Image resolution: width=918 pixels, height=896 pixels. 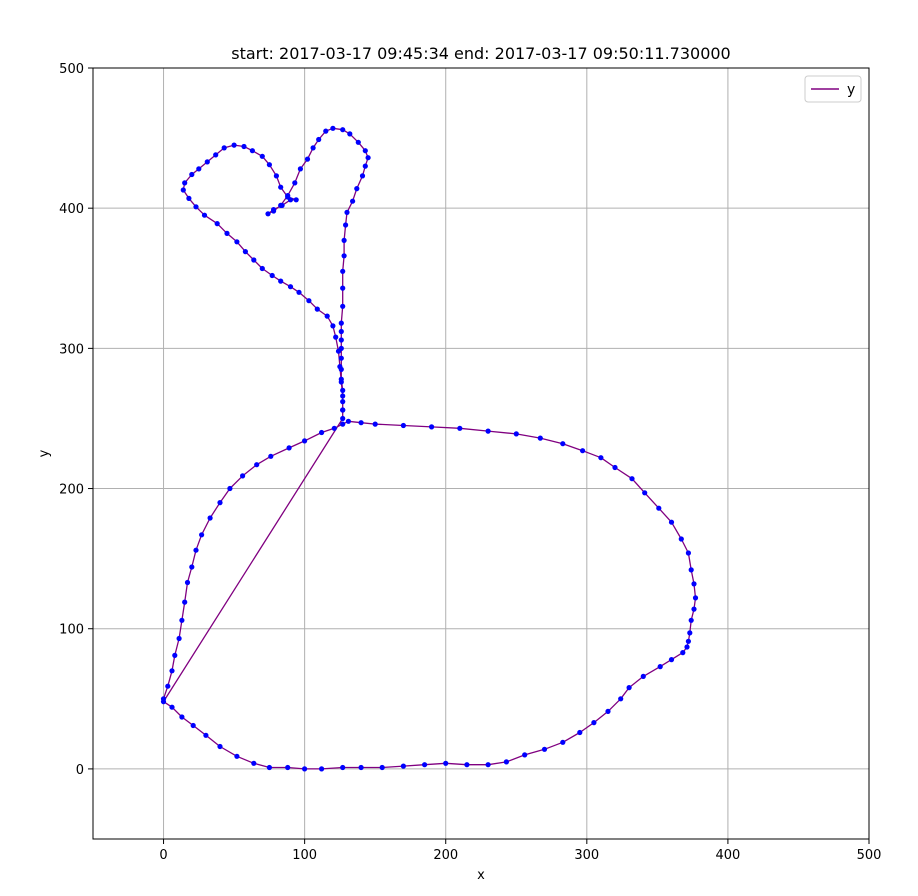 I want to click on y-tick-label: 400, so click(x=71, y=209).